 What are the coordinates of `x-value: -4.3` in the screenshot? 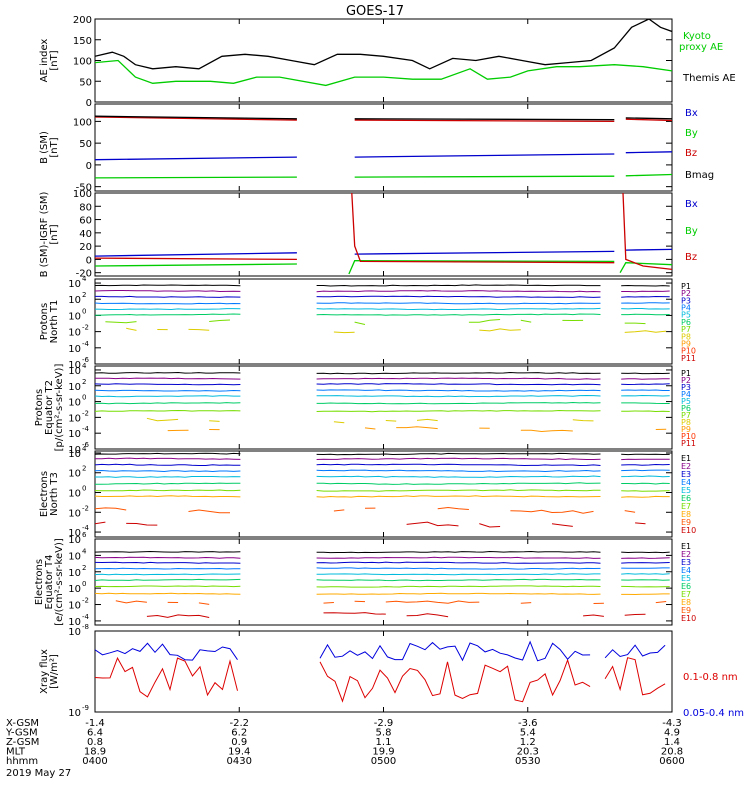 It's located at (672, 723).